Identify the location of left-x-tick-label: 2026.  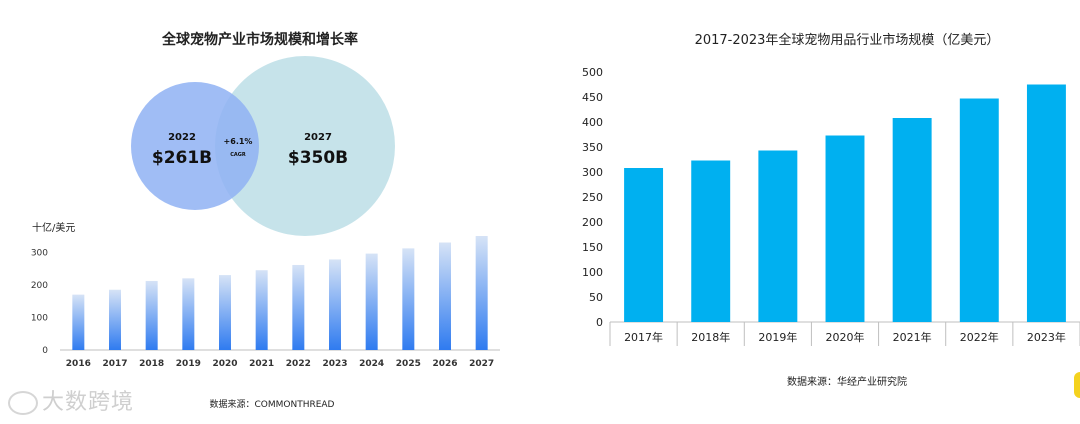
(444, 364).